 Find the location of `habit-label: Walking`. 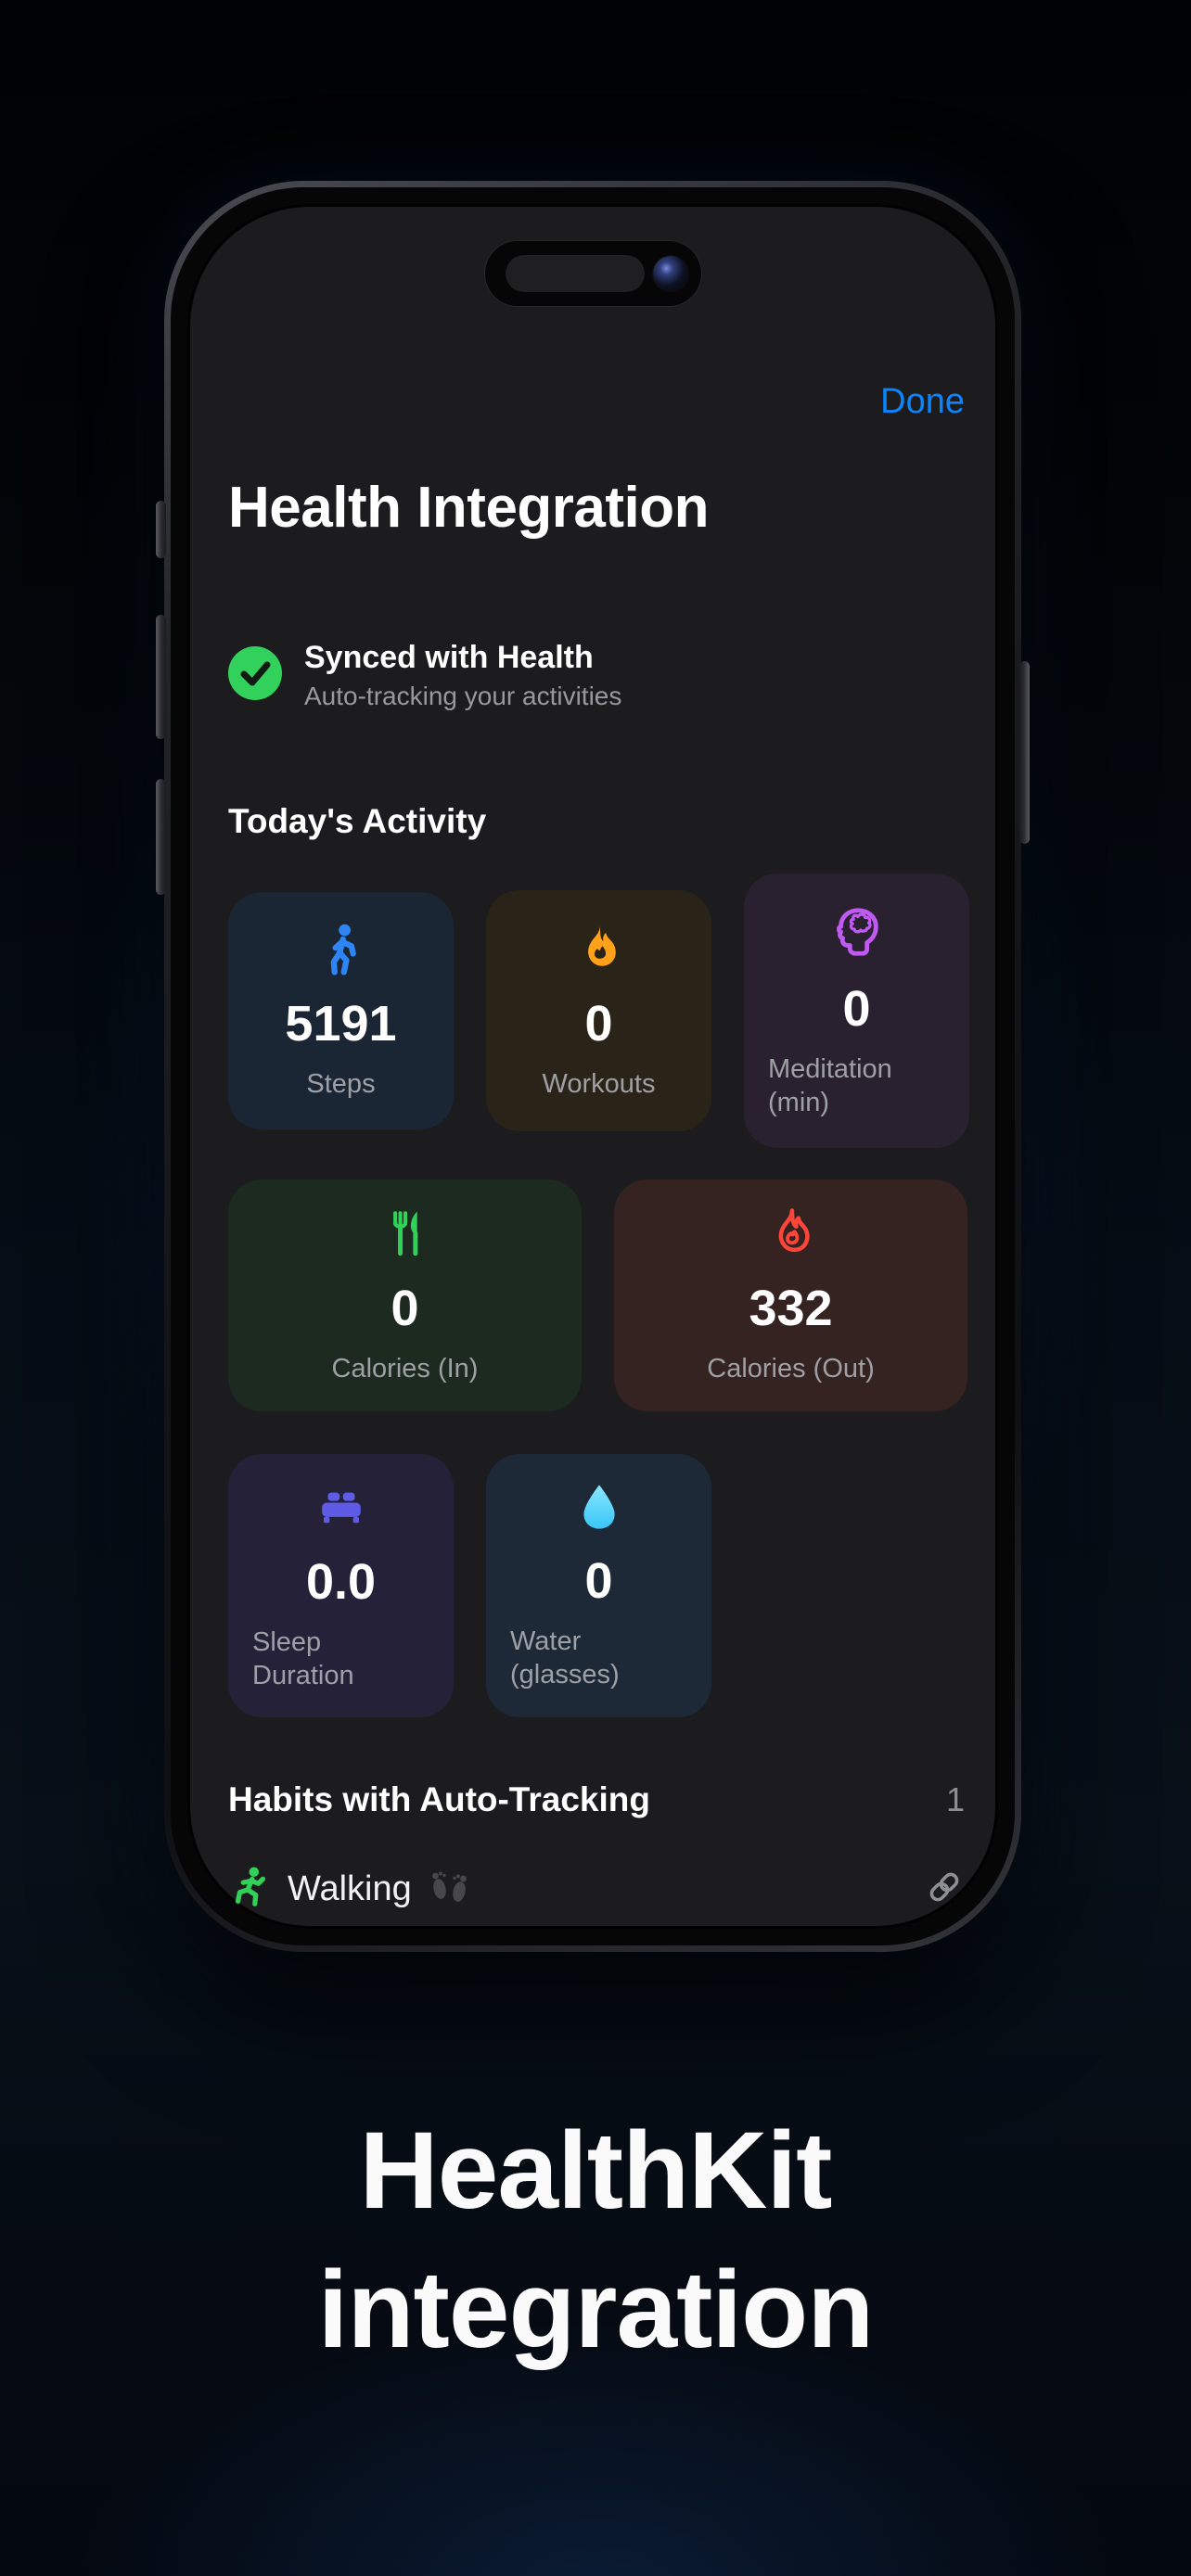

habit-label: Walking is located at coordinates (350, 1888).